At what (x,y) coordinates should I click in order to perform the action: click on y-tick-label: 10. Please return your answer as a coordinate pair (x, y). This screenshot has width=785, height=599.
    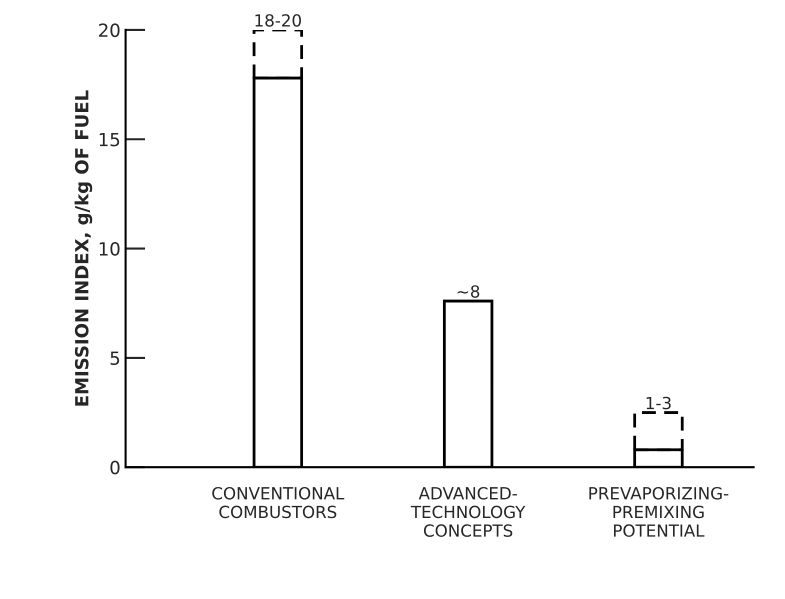
    Looking at the image, I should click on (110, 249).